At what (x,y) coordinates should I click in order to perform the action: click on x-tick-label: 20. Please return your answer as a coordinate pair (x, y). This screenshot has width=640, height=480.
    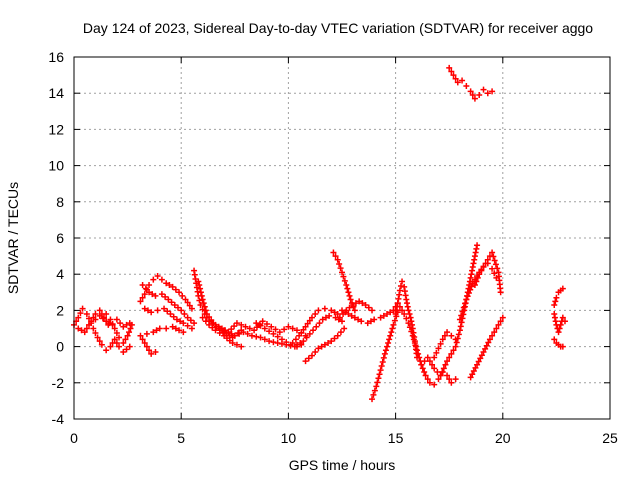
    Looking at the image, I should click on (503, 438).